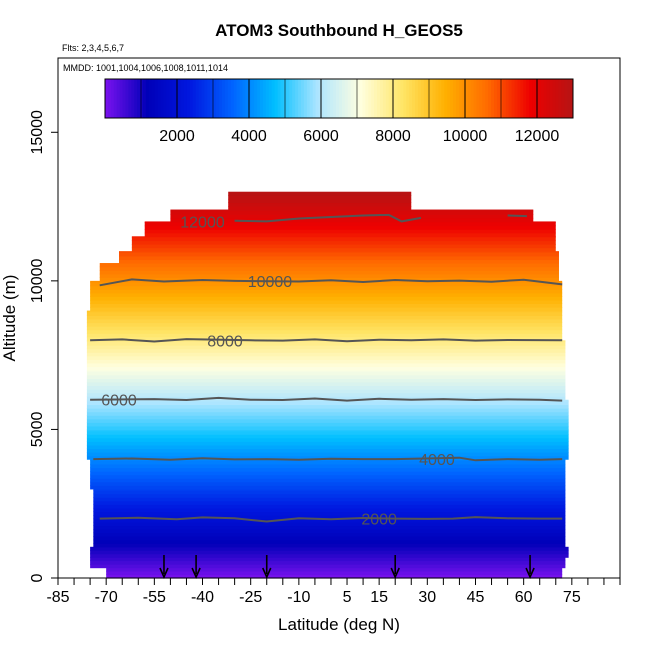 The height and width of the screenshot is (650, 650). Describe the element at coordinates (270, 282) in the screenshot. I see `contour-label-10000: 10000` at that location.